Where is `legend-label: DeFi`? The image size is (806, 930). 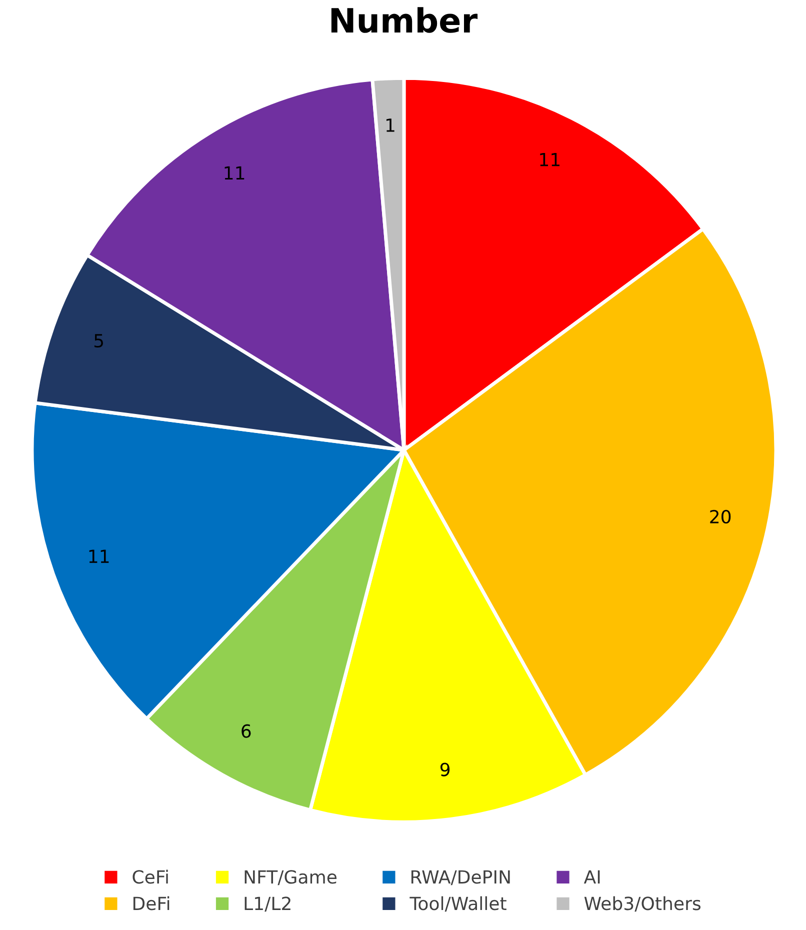
legend-label: DeFi is located at coordinates (151, 903).